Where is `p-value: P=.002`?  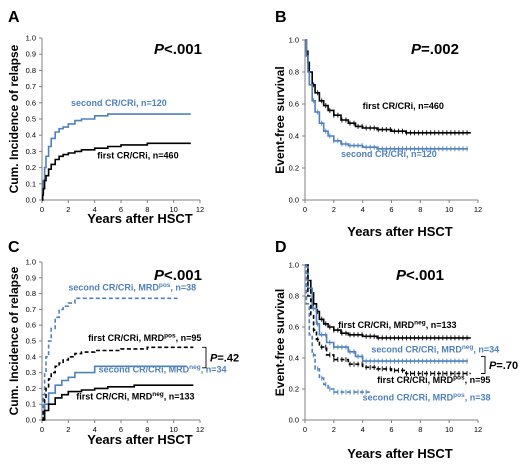
p-value: P=.002 is located at coordinates (435, 49).